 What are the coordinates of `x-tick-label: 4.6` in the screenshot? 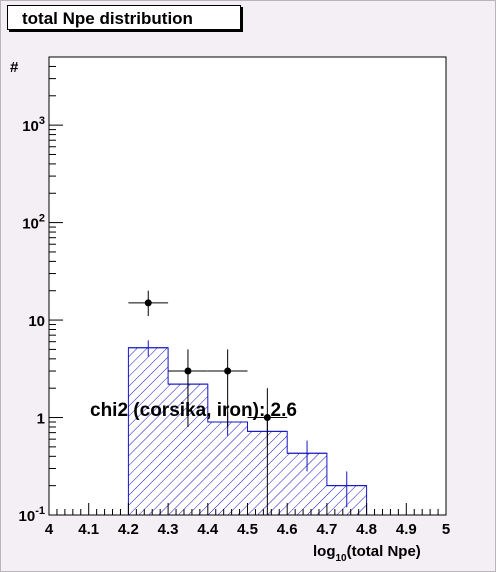 It's located at (287, 529).